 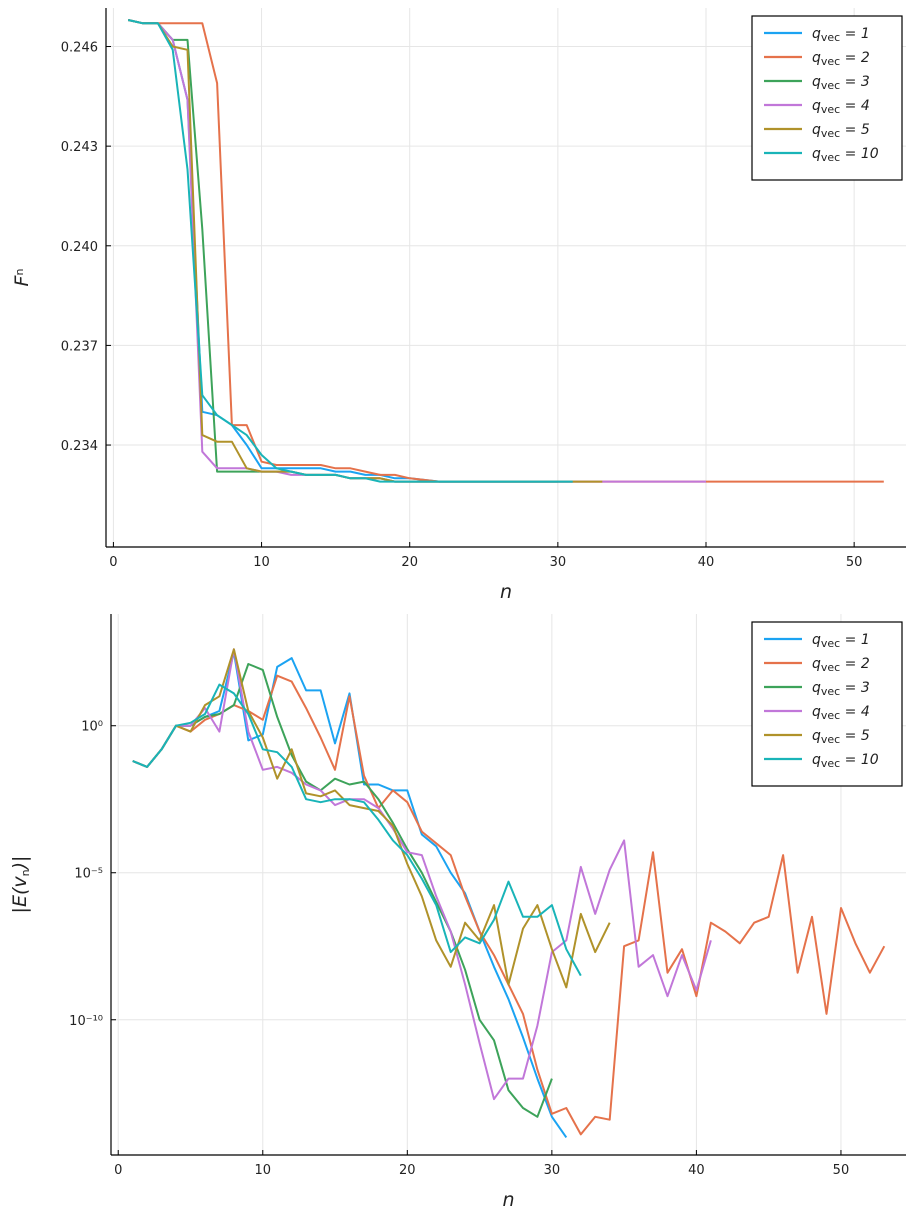 What do you see at coordinates (92, 727) in the screenshot?
I see `y-tick-label: 10⁰` at bounding box center [92, 727].